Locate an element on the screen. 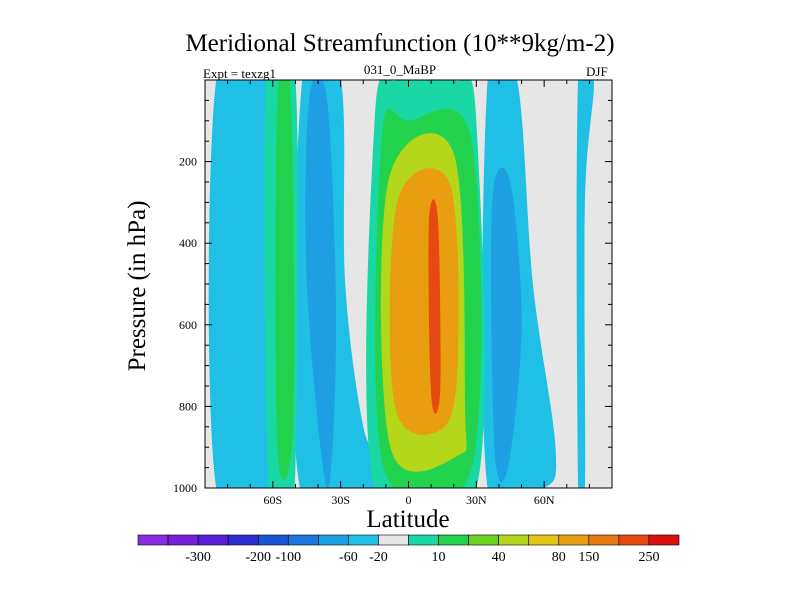  y-tick-label: 1000 is located at coordinates (185, 488).